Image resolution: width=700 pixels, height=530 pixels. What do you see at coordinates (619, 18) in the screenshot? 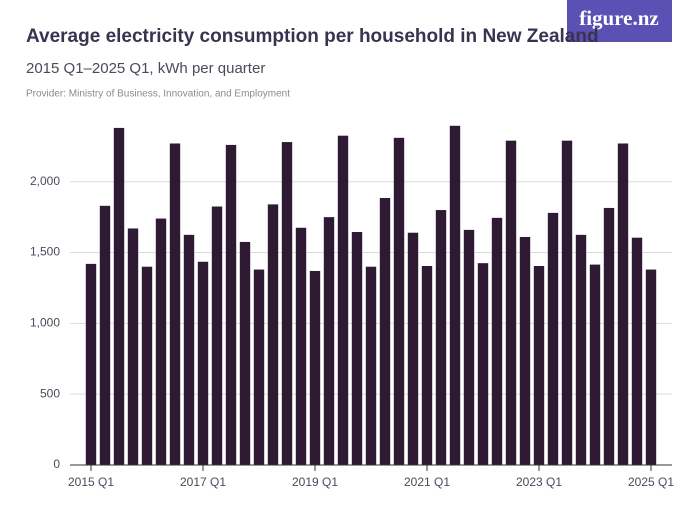
I see `logo: figure.nz` at bounding box center [619, 18].